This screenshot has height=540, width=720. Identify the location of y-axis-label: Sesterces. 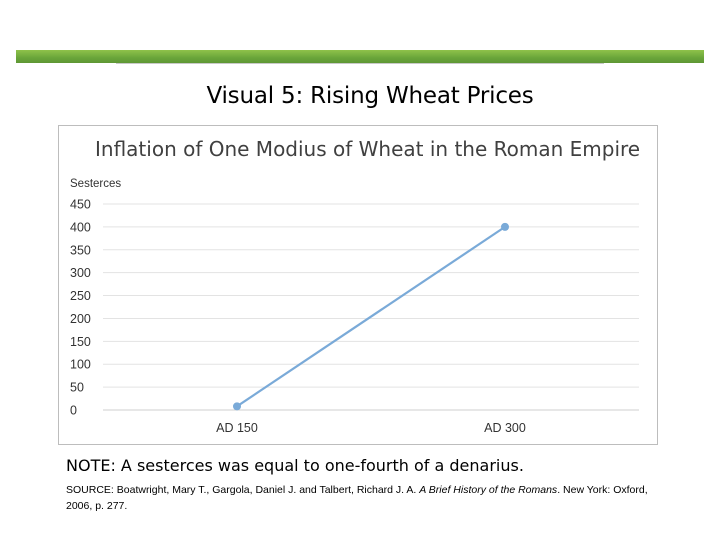
(95, 184).